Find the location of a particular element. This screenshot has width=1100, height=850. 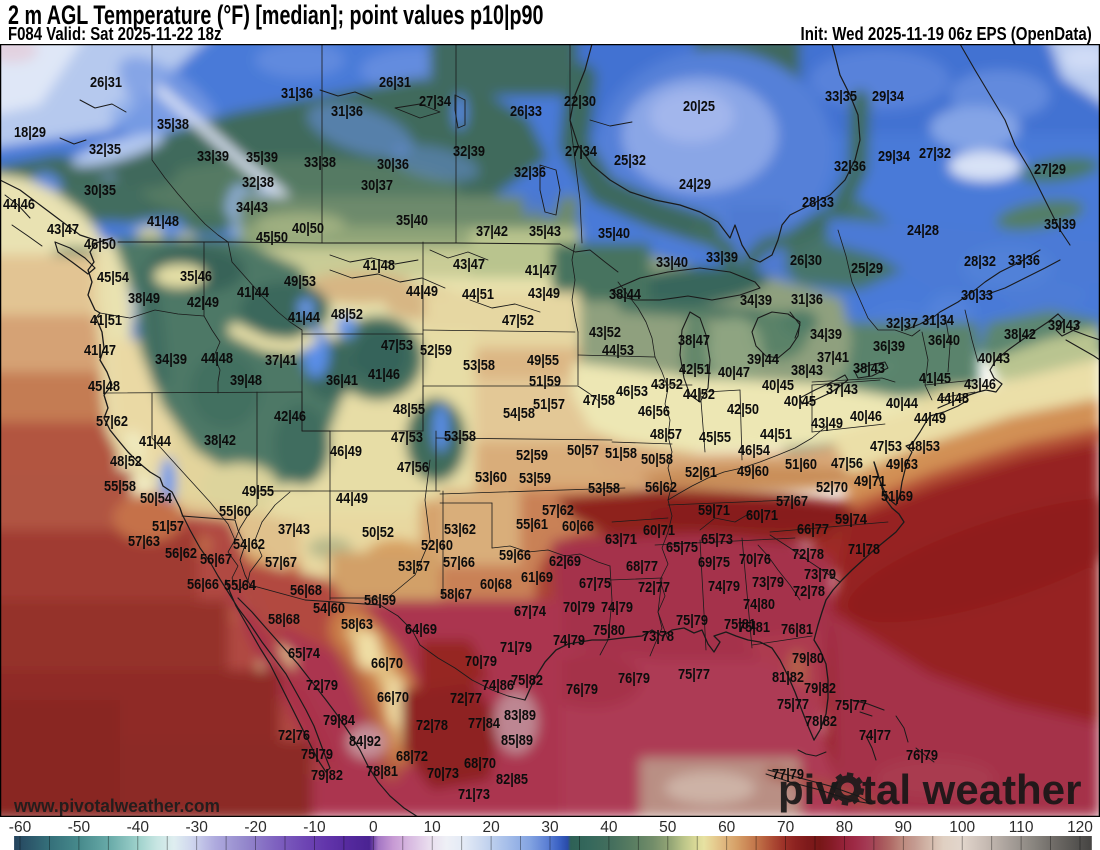

svg-text: 32|37 is located at coordinates (902, 324).